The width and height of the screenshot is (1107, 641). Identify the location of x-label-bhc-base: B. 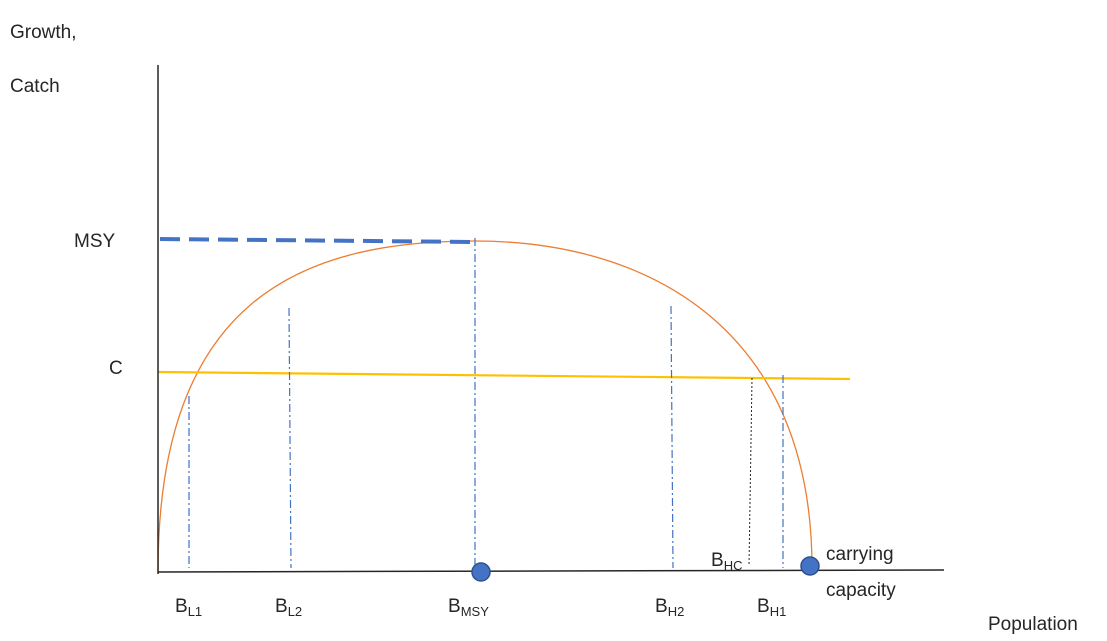
(717, 560).